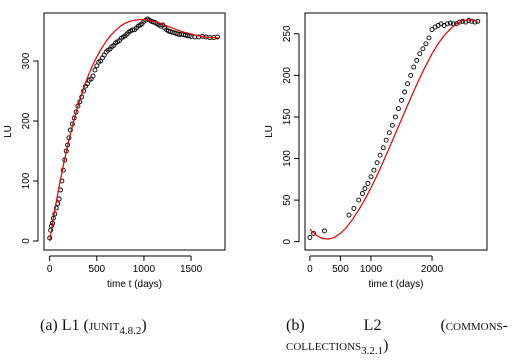 Image resolution: width=515 pixels, height=360 pixels. I want to click on caption-l2: (b) L2 (commons- collections3.2.1), so click(397, 337).